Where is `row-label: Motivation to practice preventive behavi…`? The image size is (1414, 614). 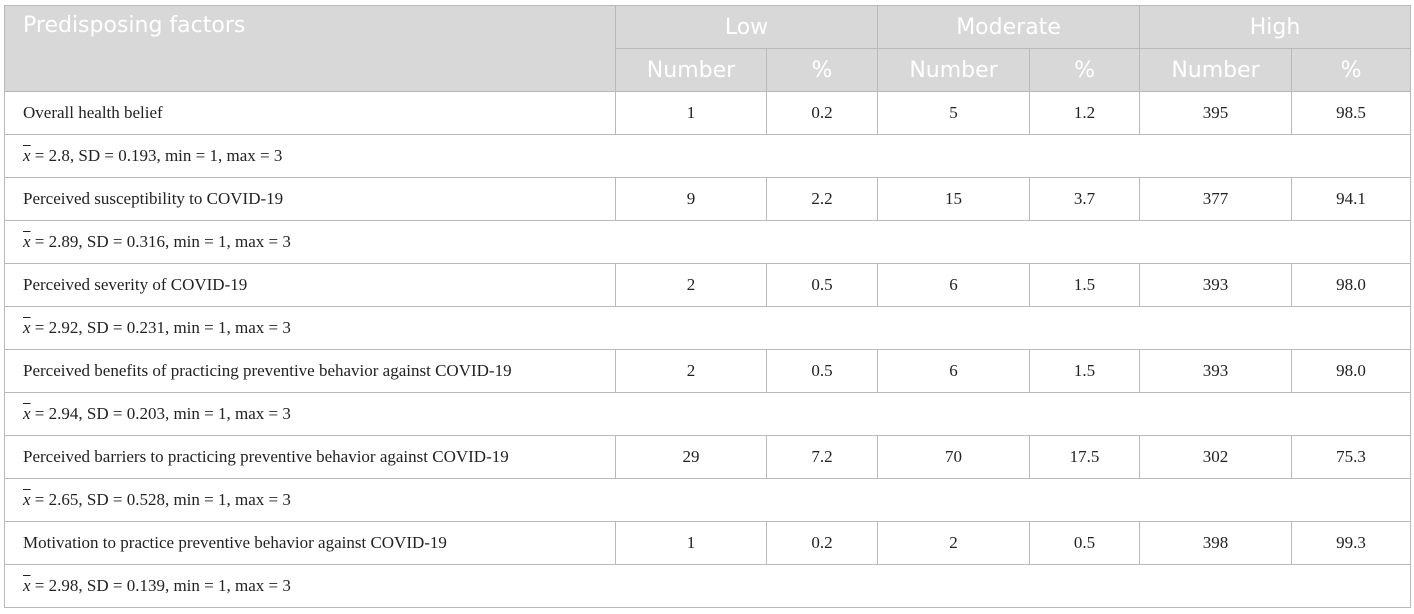
row-label: Motivation to practice preventive behavi… is located at coordinates (310, 543).